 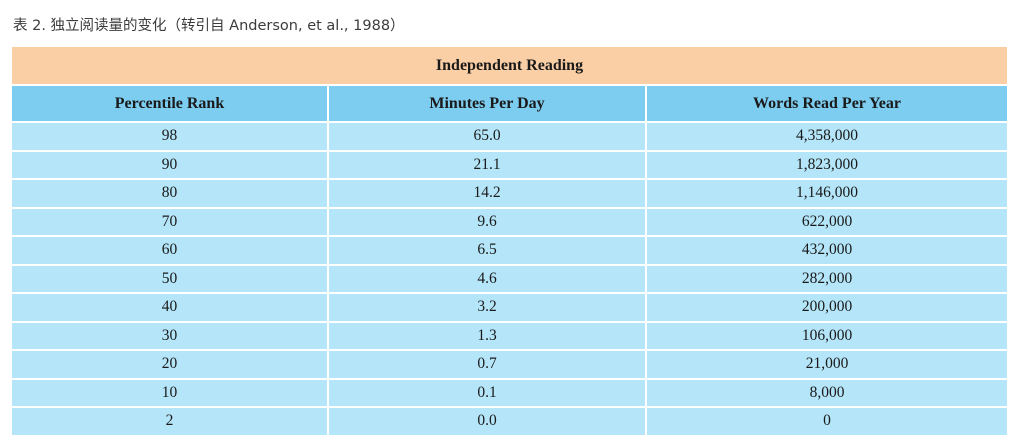 I want to click on column-header-minutes-per-day: Minutes Per Day, so click(x=486, y=104).